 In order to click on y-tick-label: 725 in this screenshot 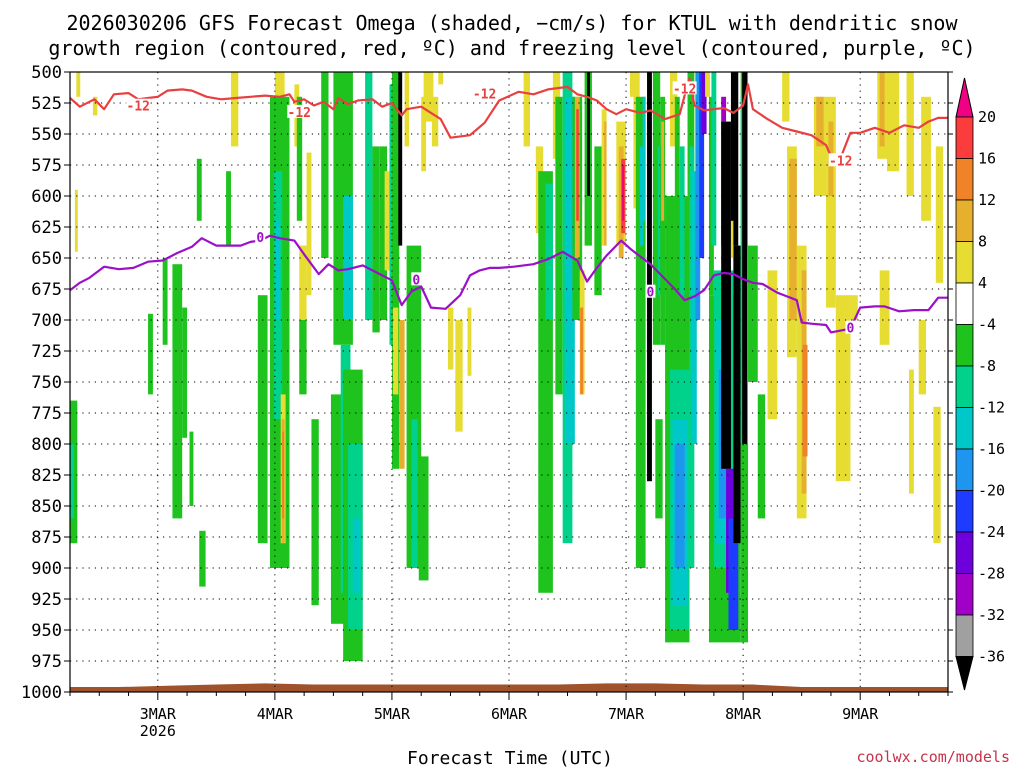, I will do `click(46, 352)`.